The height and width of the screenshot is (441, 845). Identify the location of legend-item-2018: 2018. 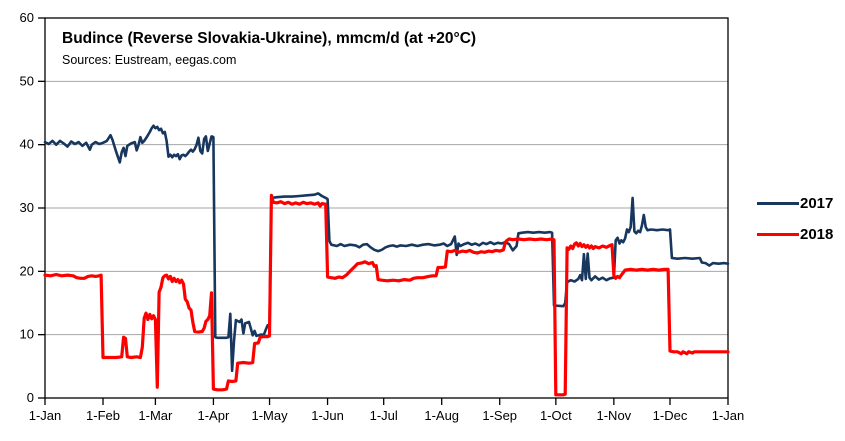
(795, 234).